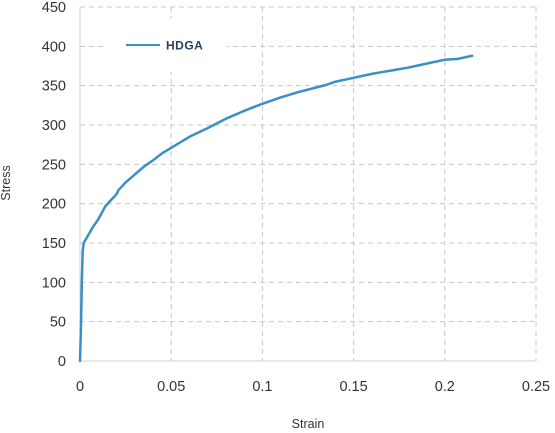 The image size is (555, 433). I want to click on y-tick-label: 0, so click(62, 362).